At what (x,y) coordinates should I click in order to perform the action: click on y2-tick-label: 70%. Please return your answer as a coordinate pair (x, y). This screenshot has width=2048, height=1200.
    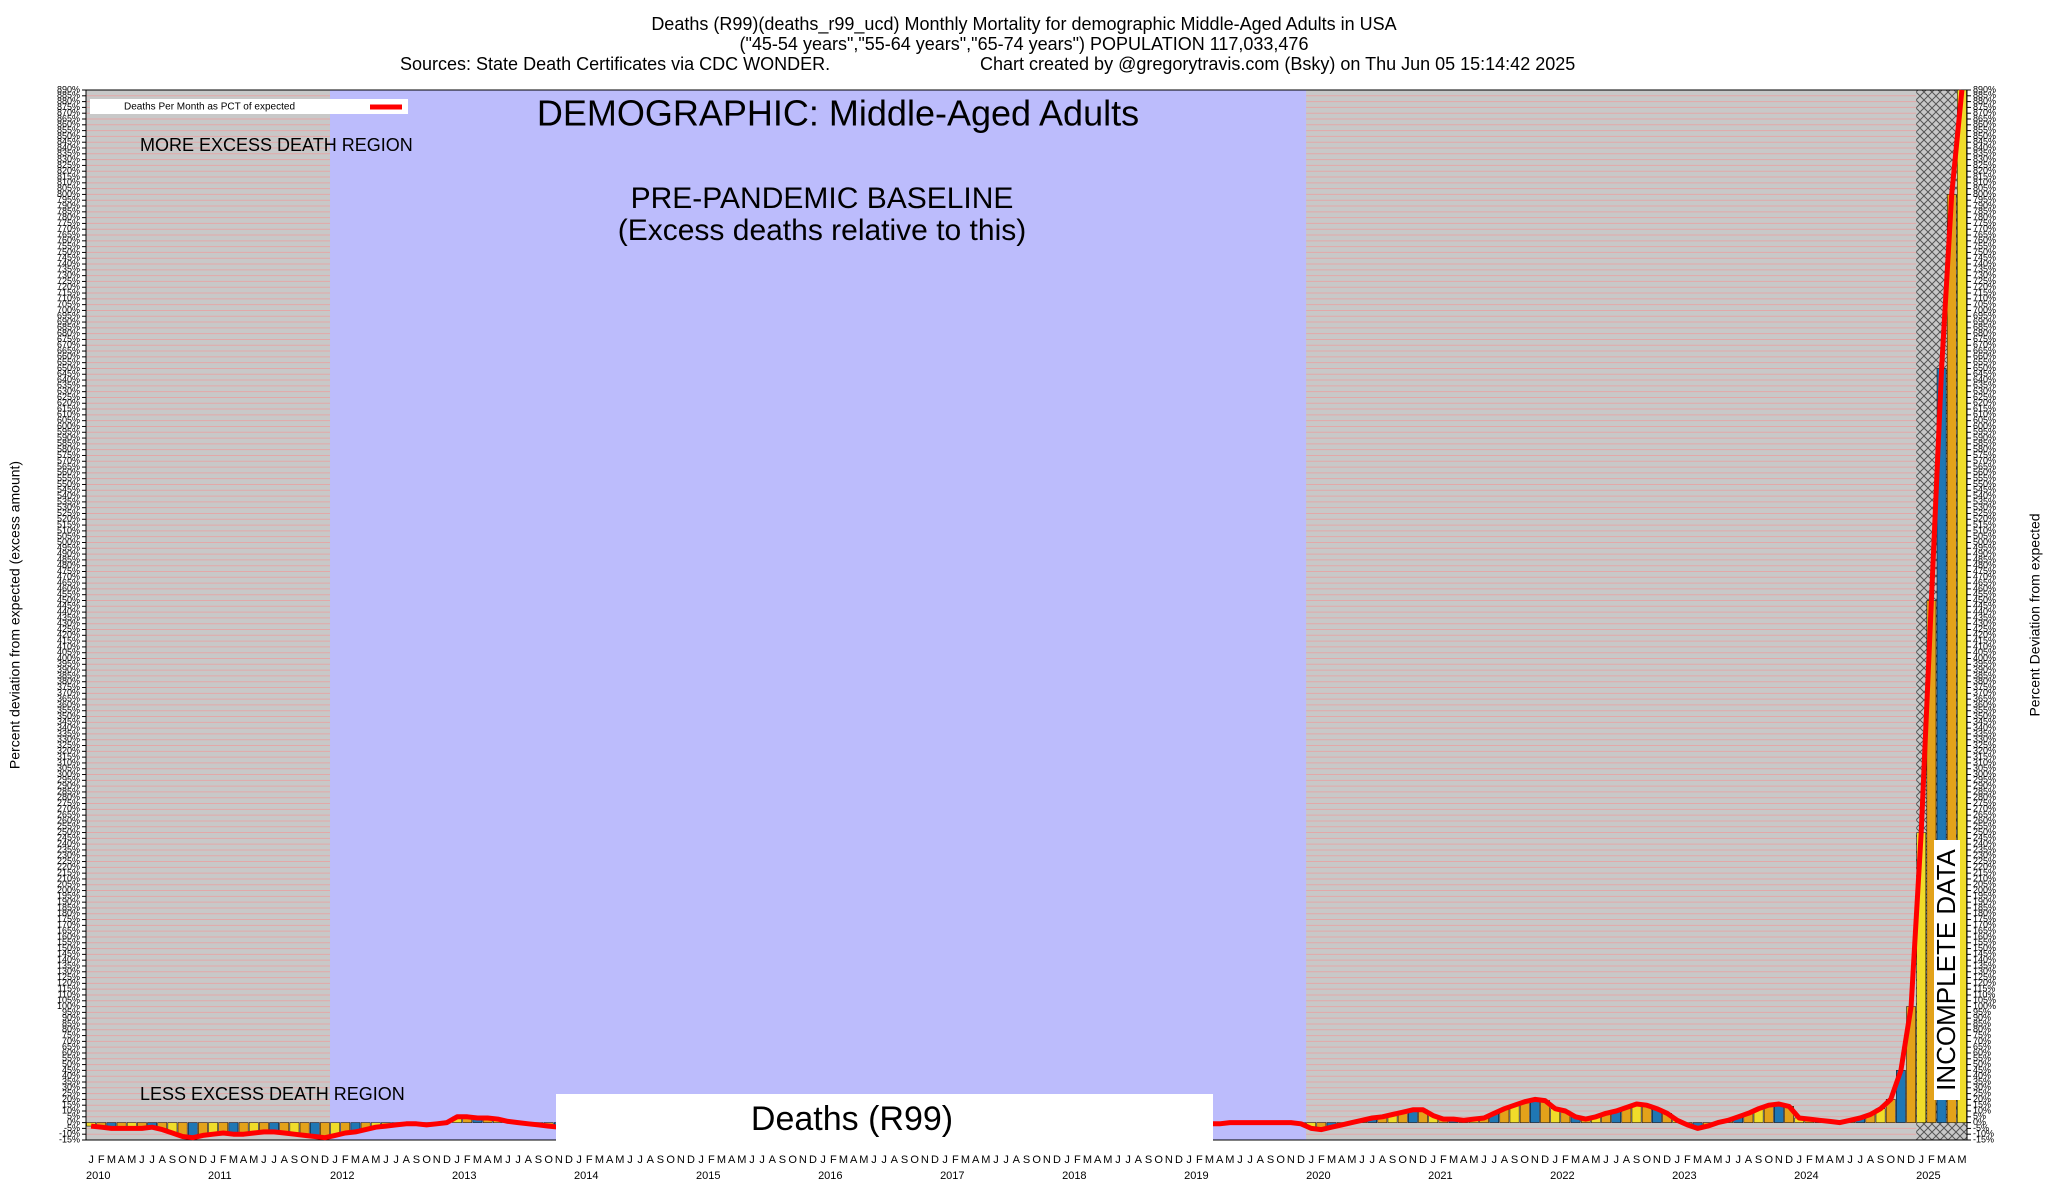
    Looking at the image, I should click on (1982, 1041).